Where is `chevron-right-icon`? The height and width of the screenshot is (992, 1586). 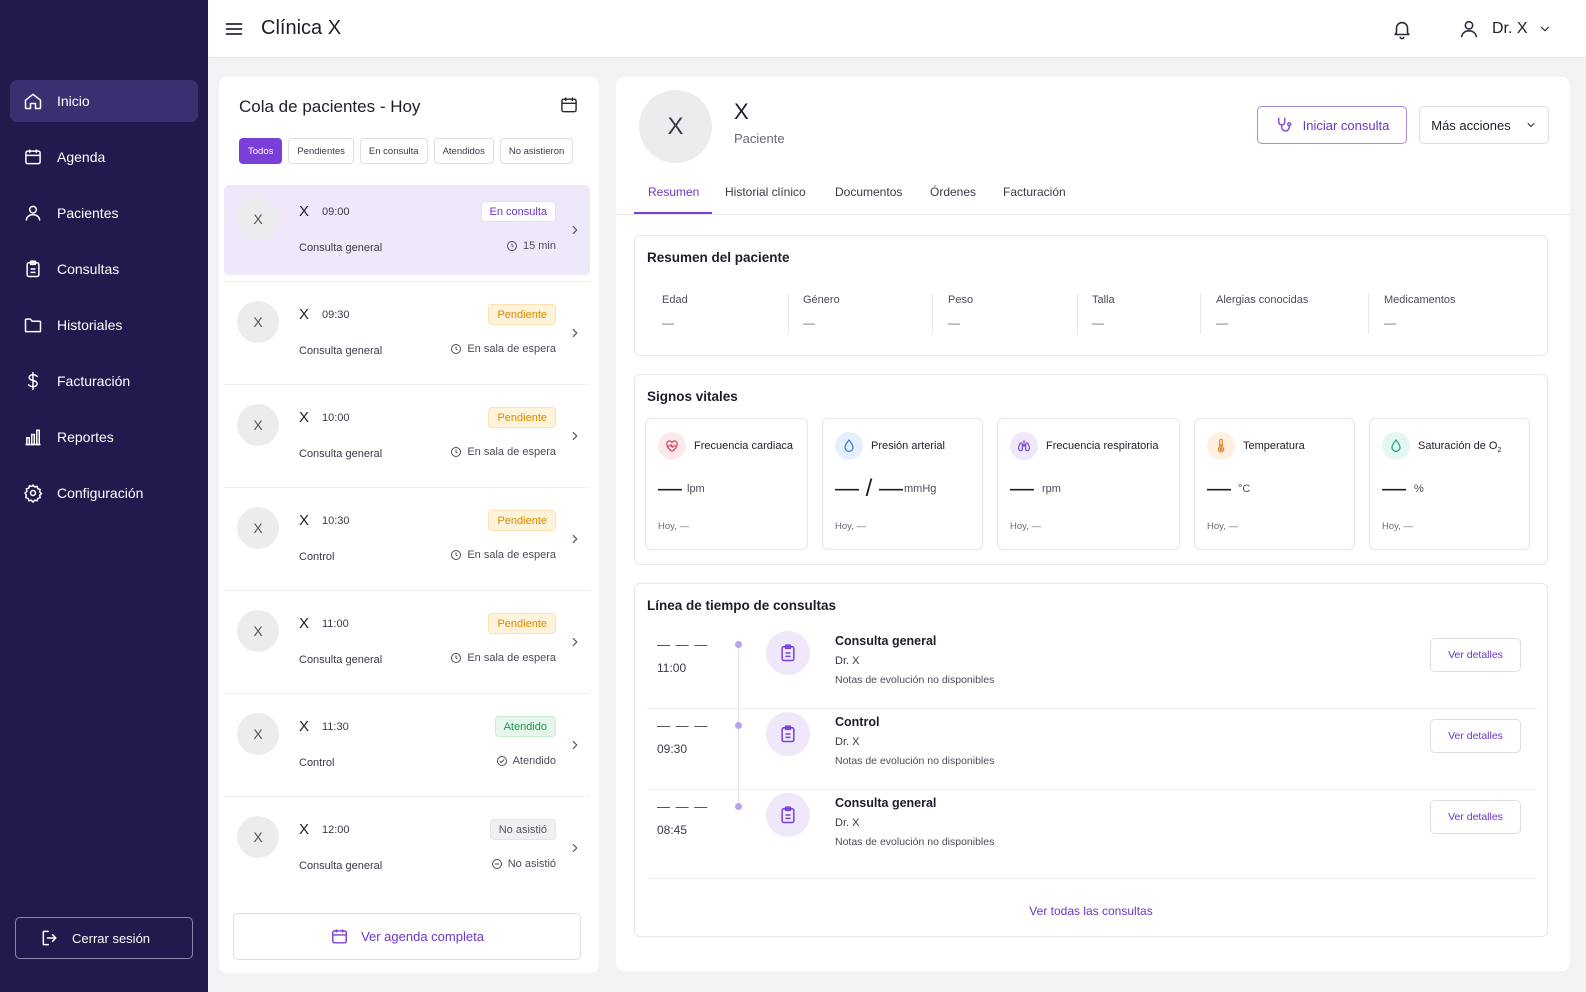
chevron-right-icon is located at coordinates (575, 539).